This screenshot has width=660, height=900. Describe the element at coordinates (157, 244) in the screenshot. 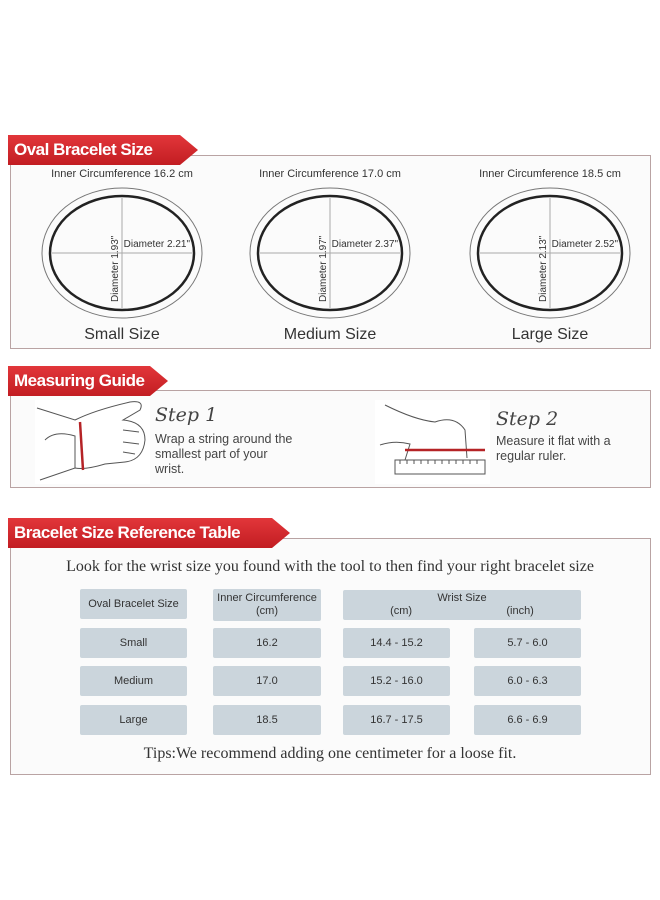

I see `width-label: Diameter 2.21"` at that location.